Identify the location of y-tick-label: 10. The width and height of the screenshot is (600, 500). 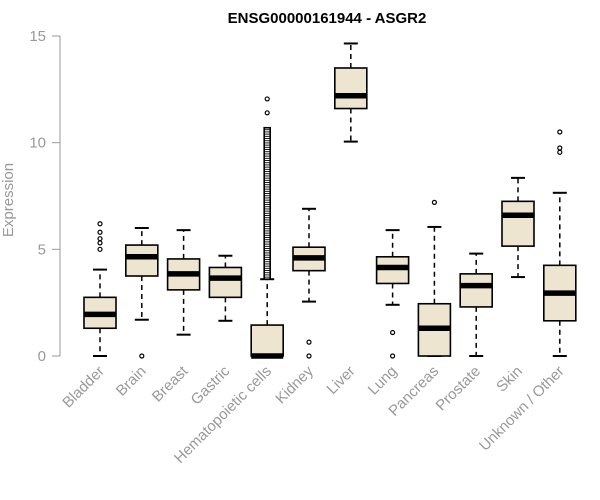
(37, 143).